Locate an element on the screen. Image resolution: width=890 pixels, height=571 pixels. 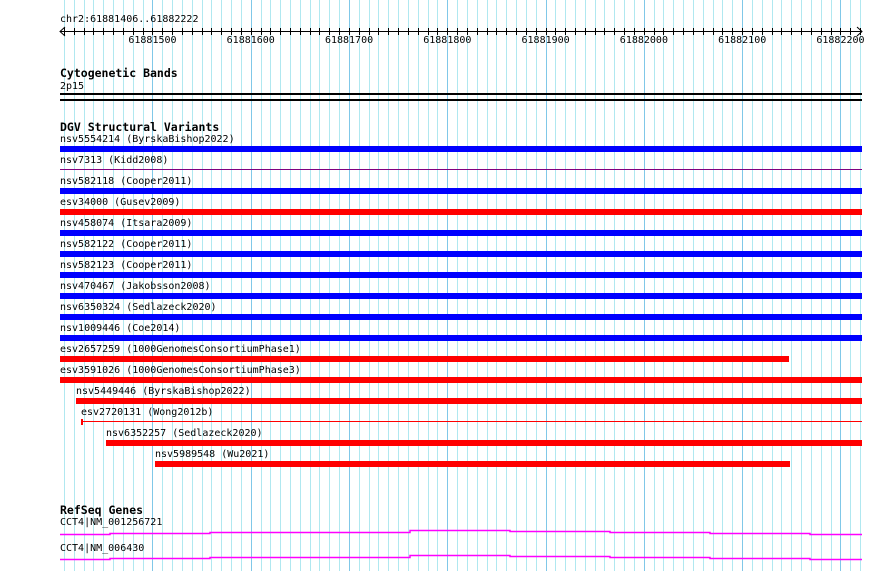
variant-label: nsv1009446 (Coe2014) is located at coordinates (120, 328).